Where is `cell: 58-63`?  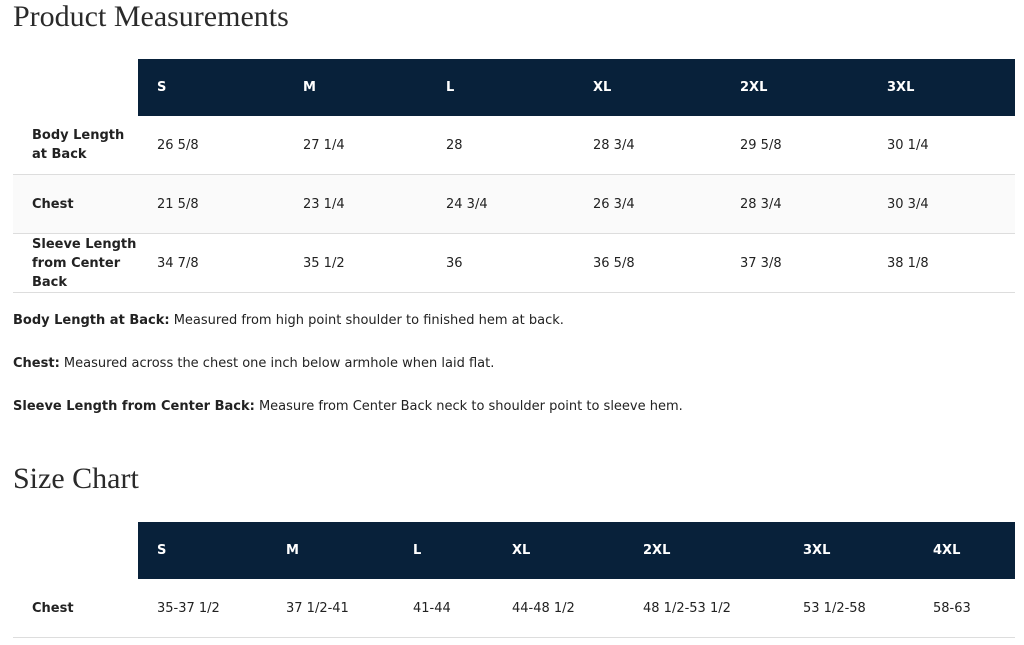
cell: 58-63 is located at coordinates (964, 608).